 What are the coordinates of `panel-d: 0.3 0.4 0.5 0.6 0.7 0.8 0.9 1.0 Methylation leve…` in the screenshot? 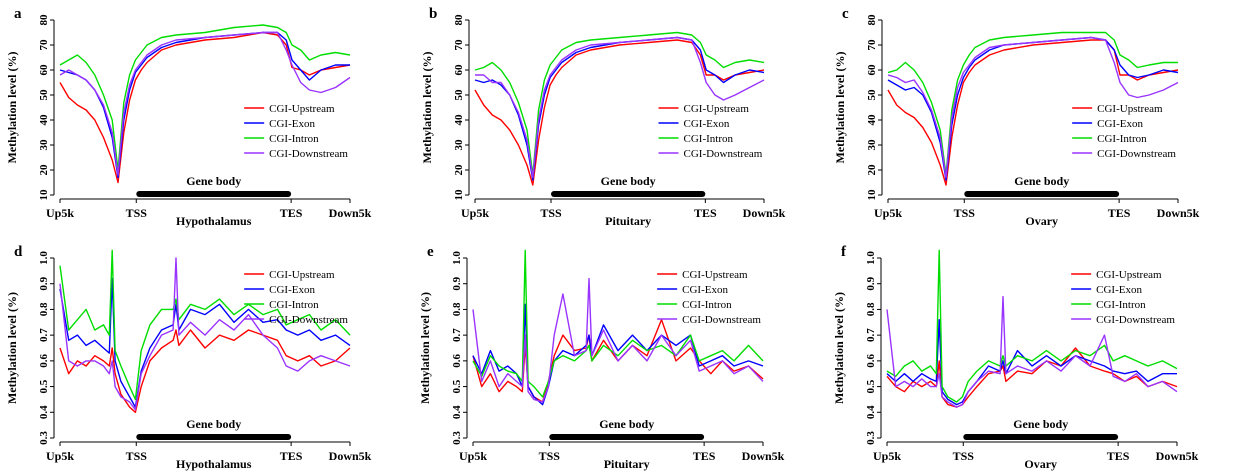 It's located at (188, 357).